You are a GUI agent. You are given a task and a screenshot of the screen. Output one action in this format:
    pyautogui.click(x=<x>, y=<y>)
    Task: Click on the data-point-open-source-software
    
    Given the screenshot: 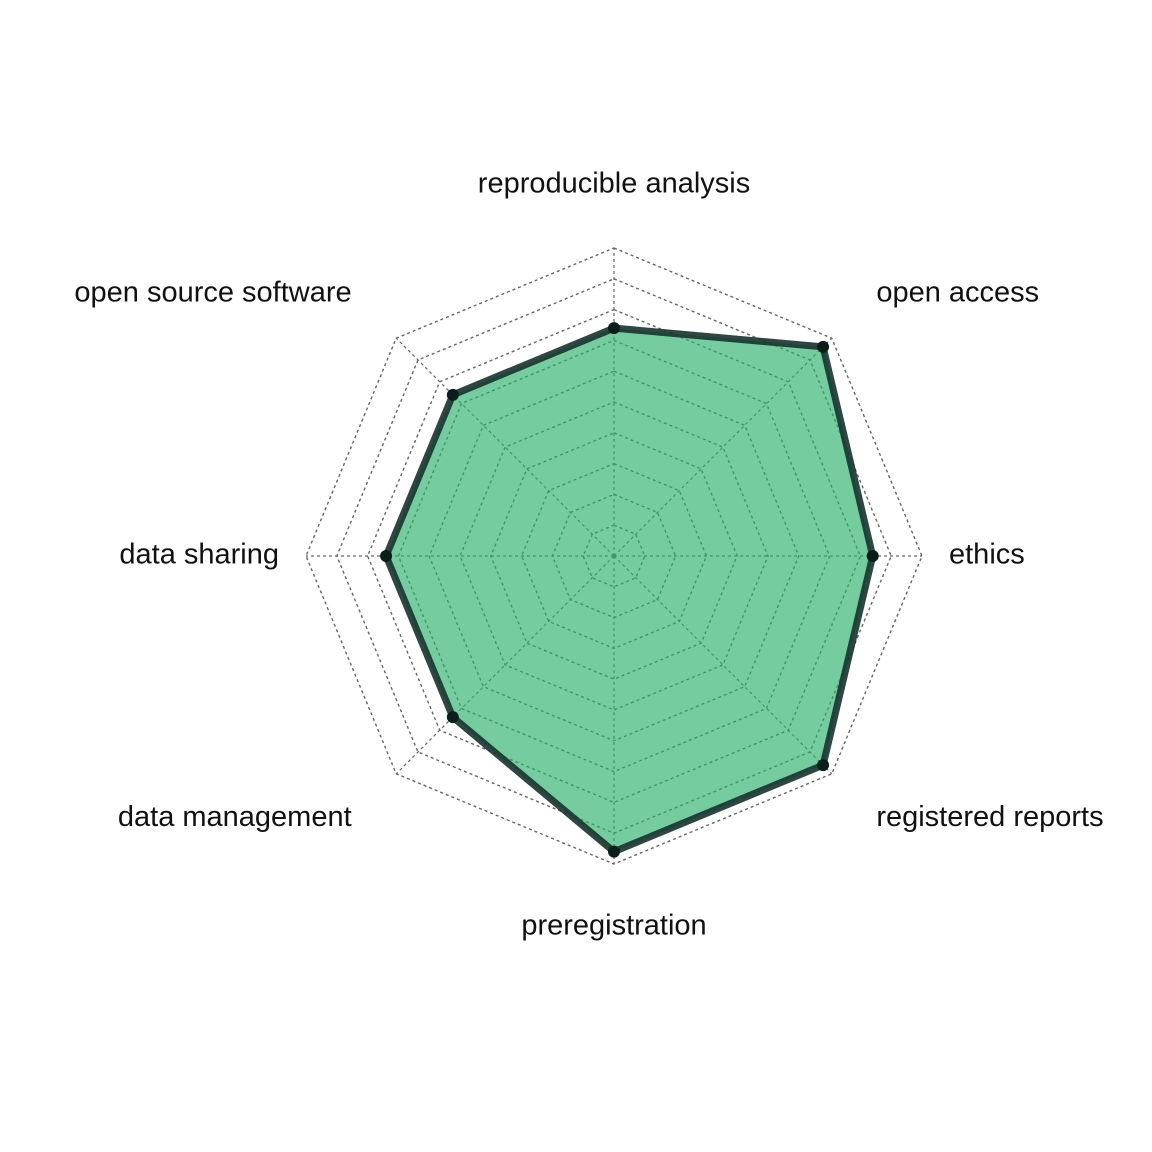 What is the action you would take?
    pyautogui.click(x=452, y=394)
    